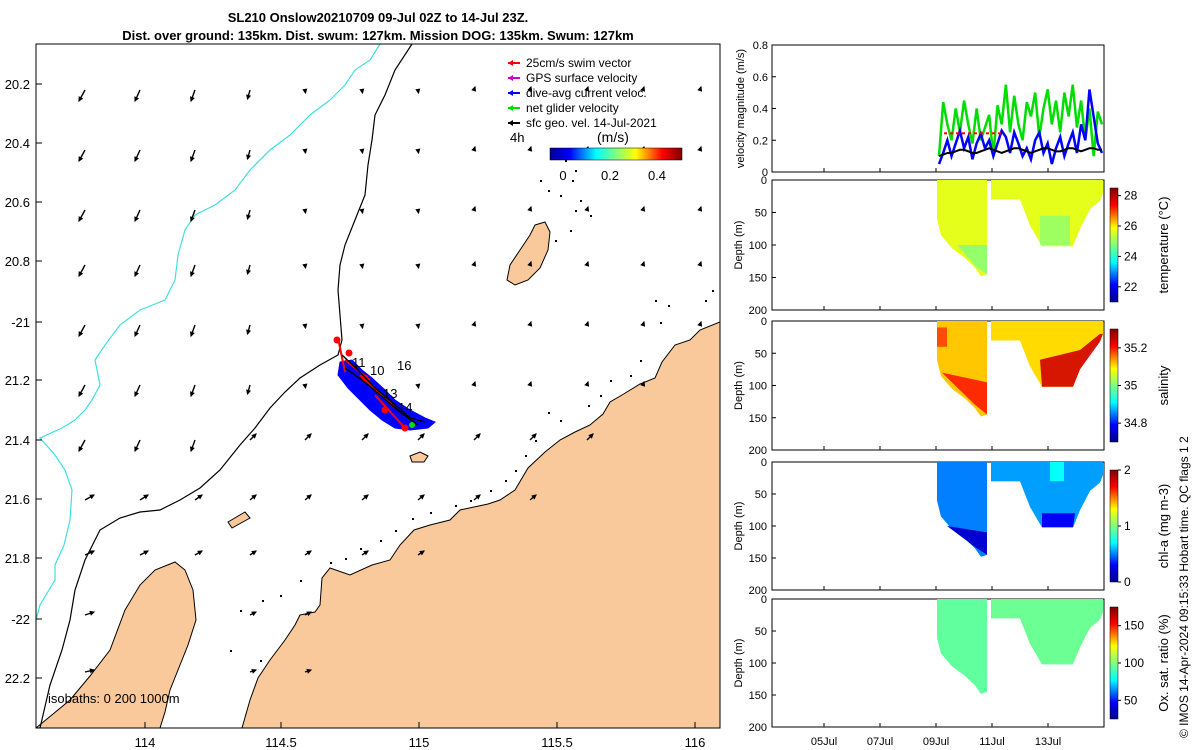  I want to click on lat-tick-label: 21.8, so click(17, 558).